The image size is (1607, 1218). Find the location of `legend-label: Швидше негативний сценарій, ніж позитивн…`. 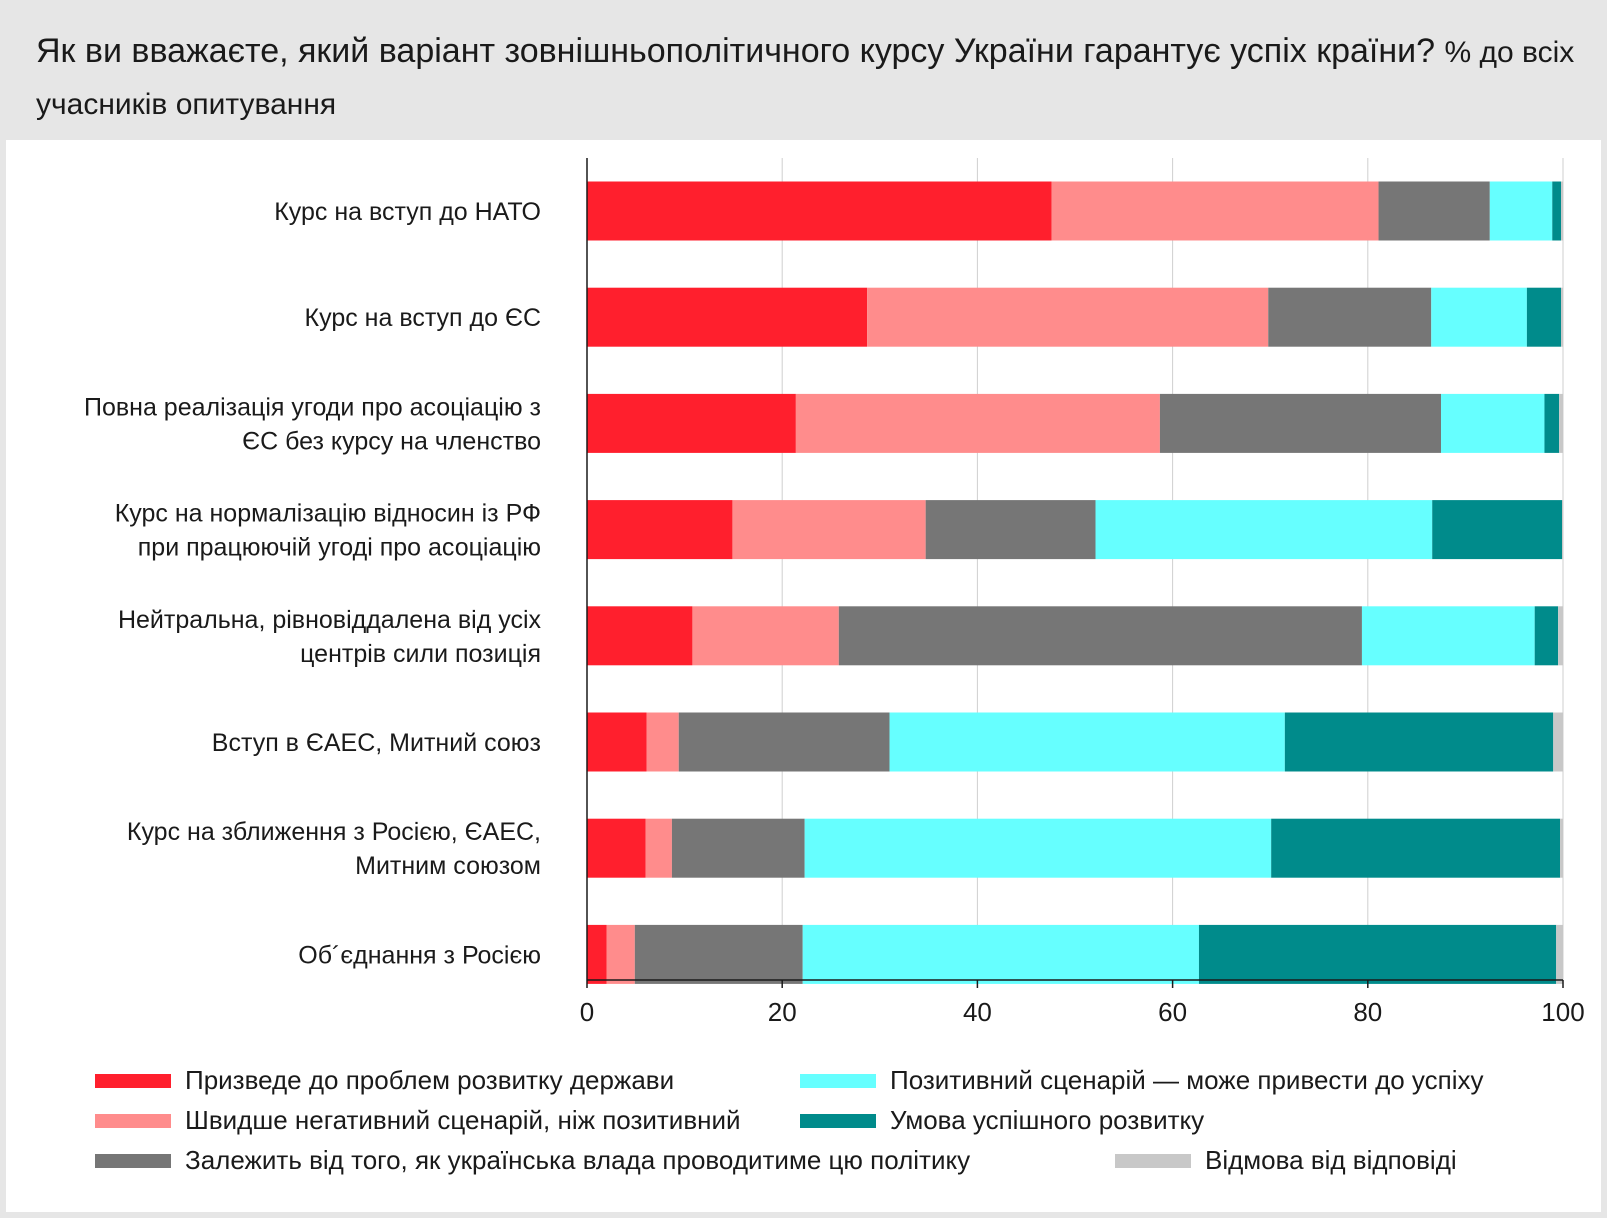

legend-label: Швидше негативний сценарій, ніж позитивн… is located at coordinates (463, 1120).